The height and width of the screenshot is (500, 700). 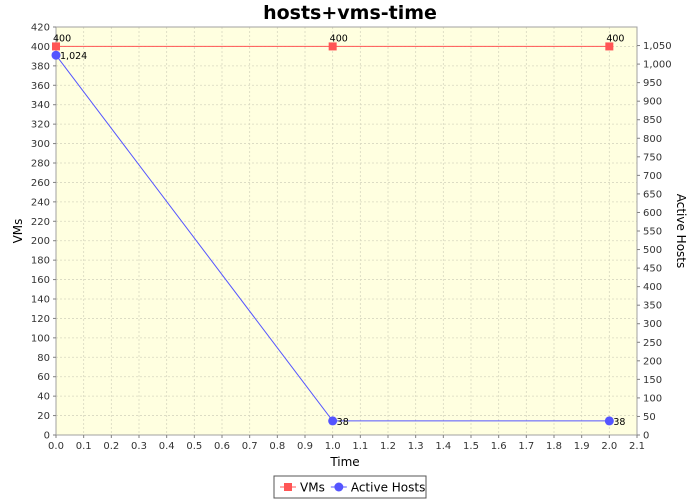 What do you see at coordinates (526, 446) in the screenshot?
I see `x-tick-label: 1.7` at bounding box center [526, 446].